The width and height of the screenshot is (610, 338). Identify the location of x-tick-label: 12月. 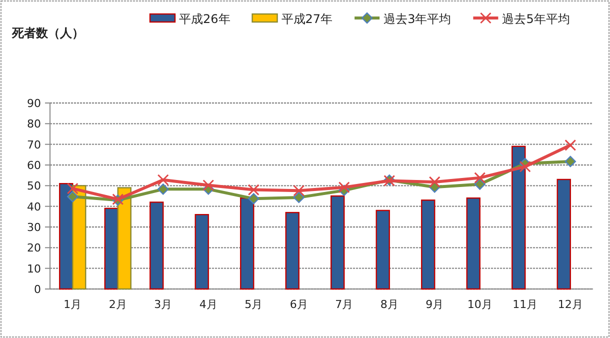
(570, 304).